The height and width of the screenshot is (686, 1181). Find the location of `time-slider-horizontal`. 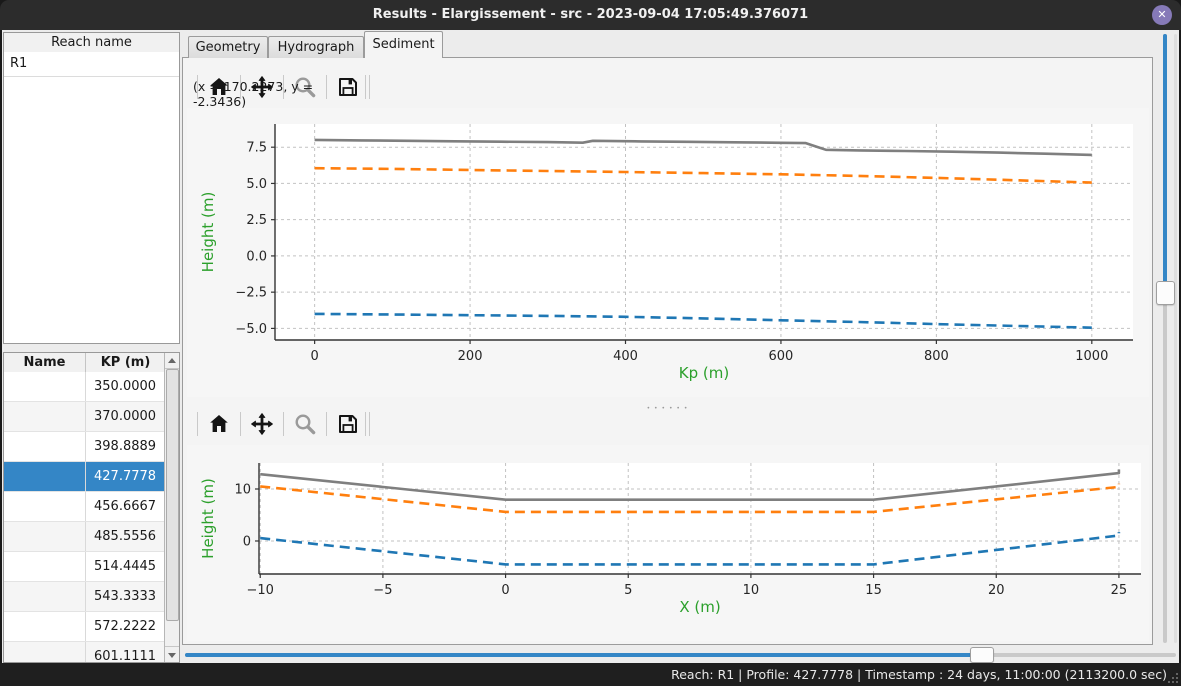

time-slider-horizontal is located at coordinates (680, 655).